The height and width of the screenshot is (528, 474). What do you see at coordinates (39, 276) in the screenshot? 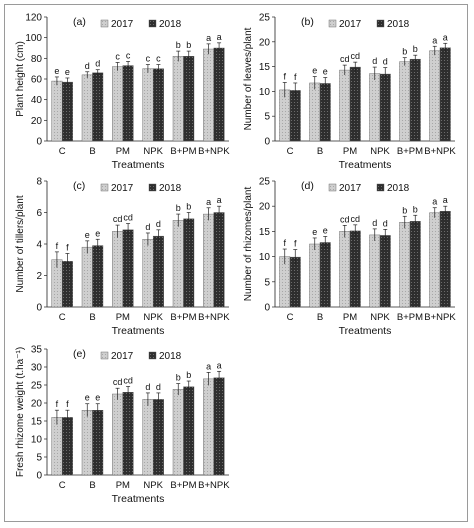
I see `y-tick-label: 2` at bounding box center [39, 276].